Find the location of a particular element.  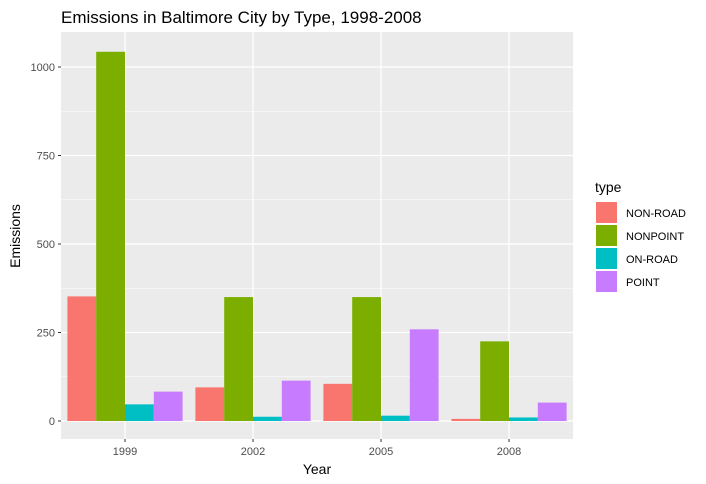

bar-on-road-1999 is located at coordinates (139, 412).